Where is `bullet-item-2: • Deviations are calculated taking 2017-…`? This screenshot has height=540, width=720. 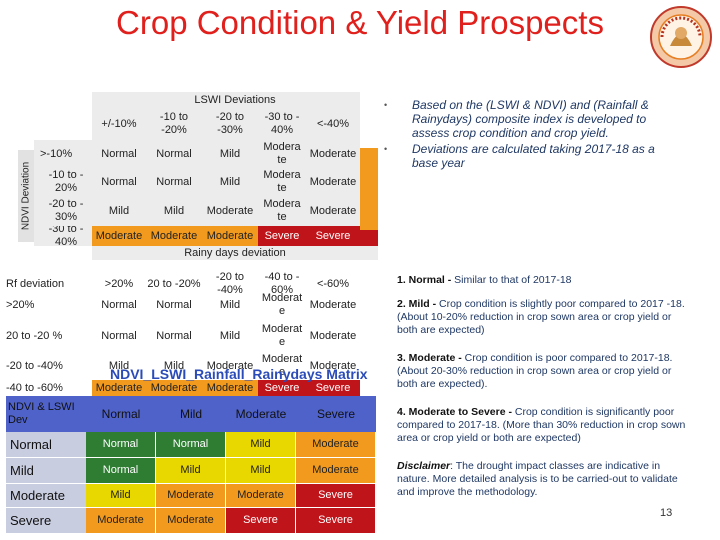 bullet-item-2: • Deviations are calculated taking 2017-… is located at coordinates (529, 156).